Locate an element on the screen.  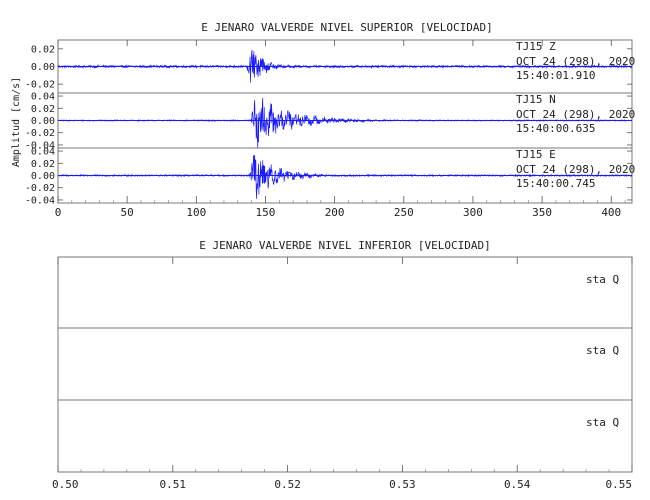
x-tick-label: 0.53 is located at coordinates (402, 484).